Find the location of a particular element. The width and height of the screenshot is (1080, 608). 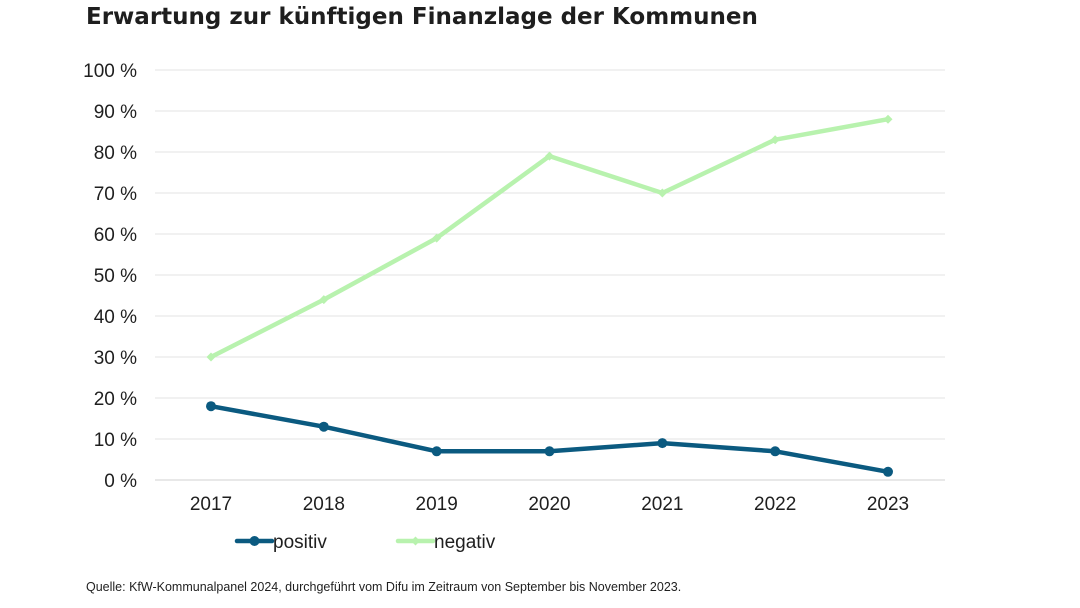

x-tick-label: 2017 is located at coordinates (211, 504).